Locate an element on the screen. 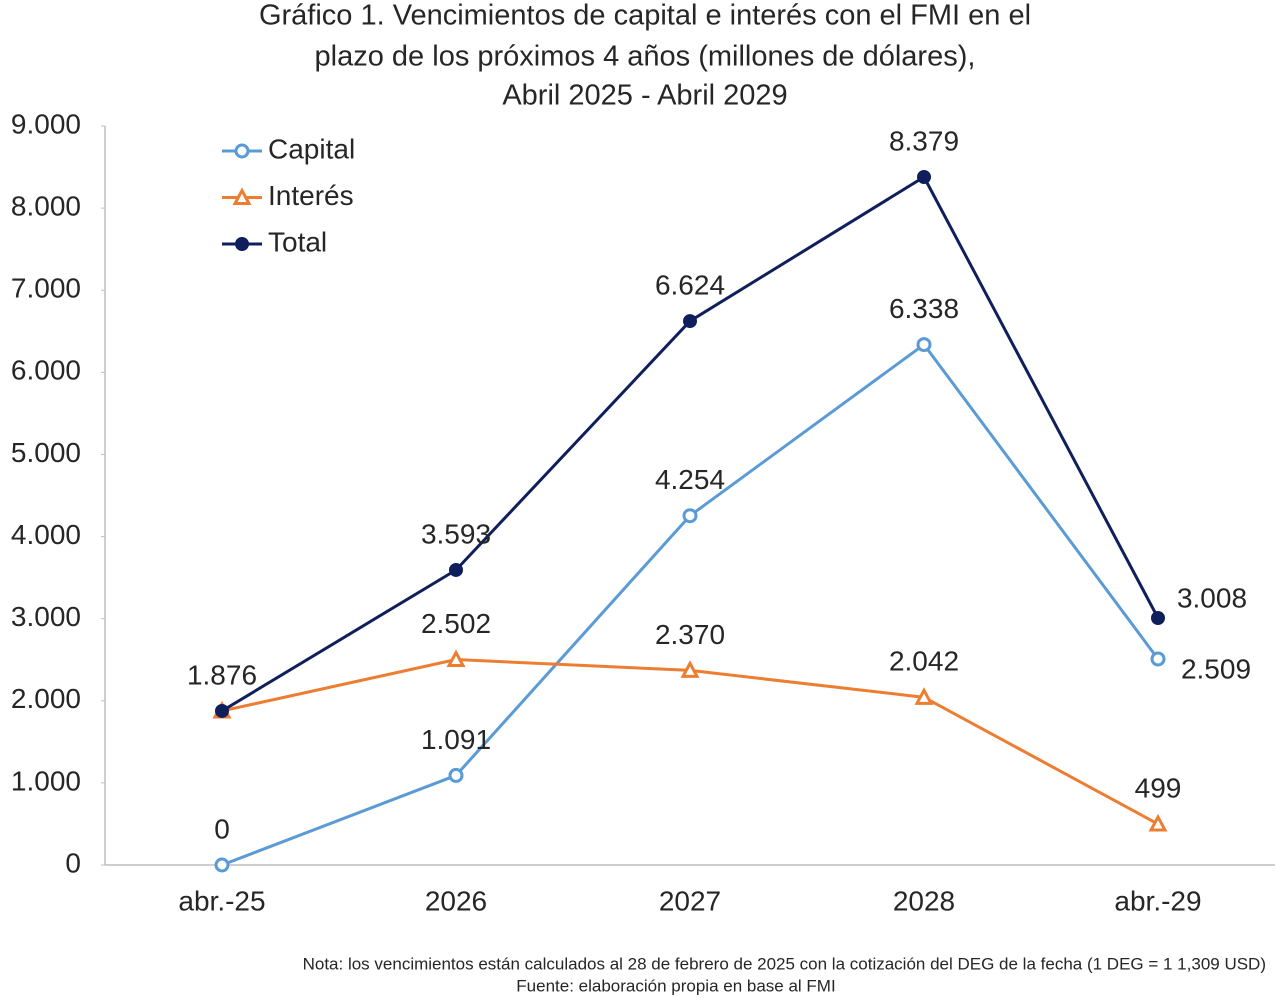 Image resolution: width=1276 pixels, height=998 pixels. data-label: 3.008 is located at coordinates (1212, 597).